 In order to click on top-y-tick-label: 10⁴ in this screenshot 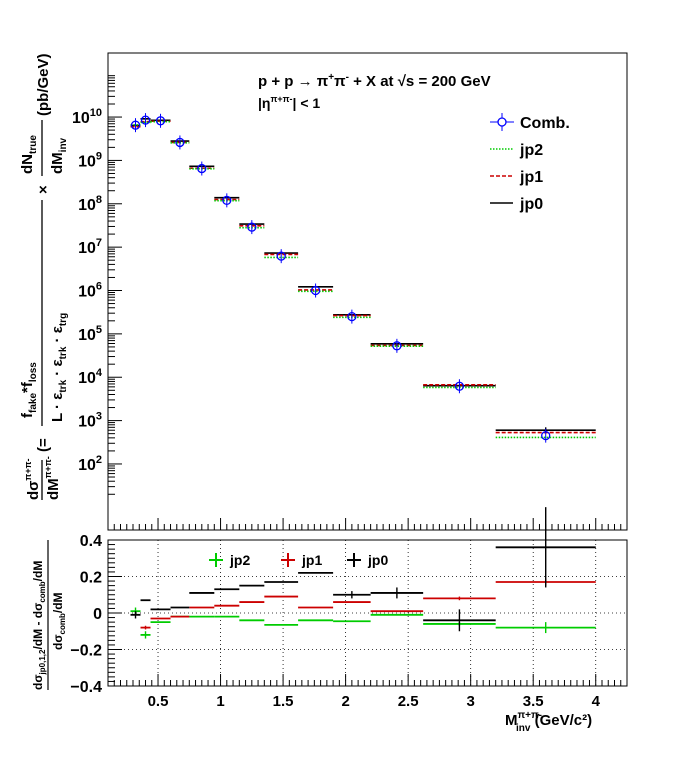, I will do `click(90, 377)`.